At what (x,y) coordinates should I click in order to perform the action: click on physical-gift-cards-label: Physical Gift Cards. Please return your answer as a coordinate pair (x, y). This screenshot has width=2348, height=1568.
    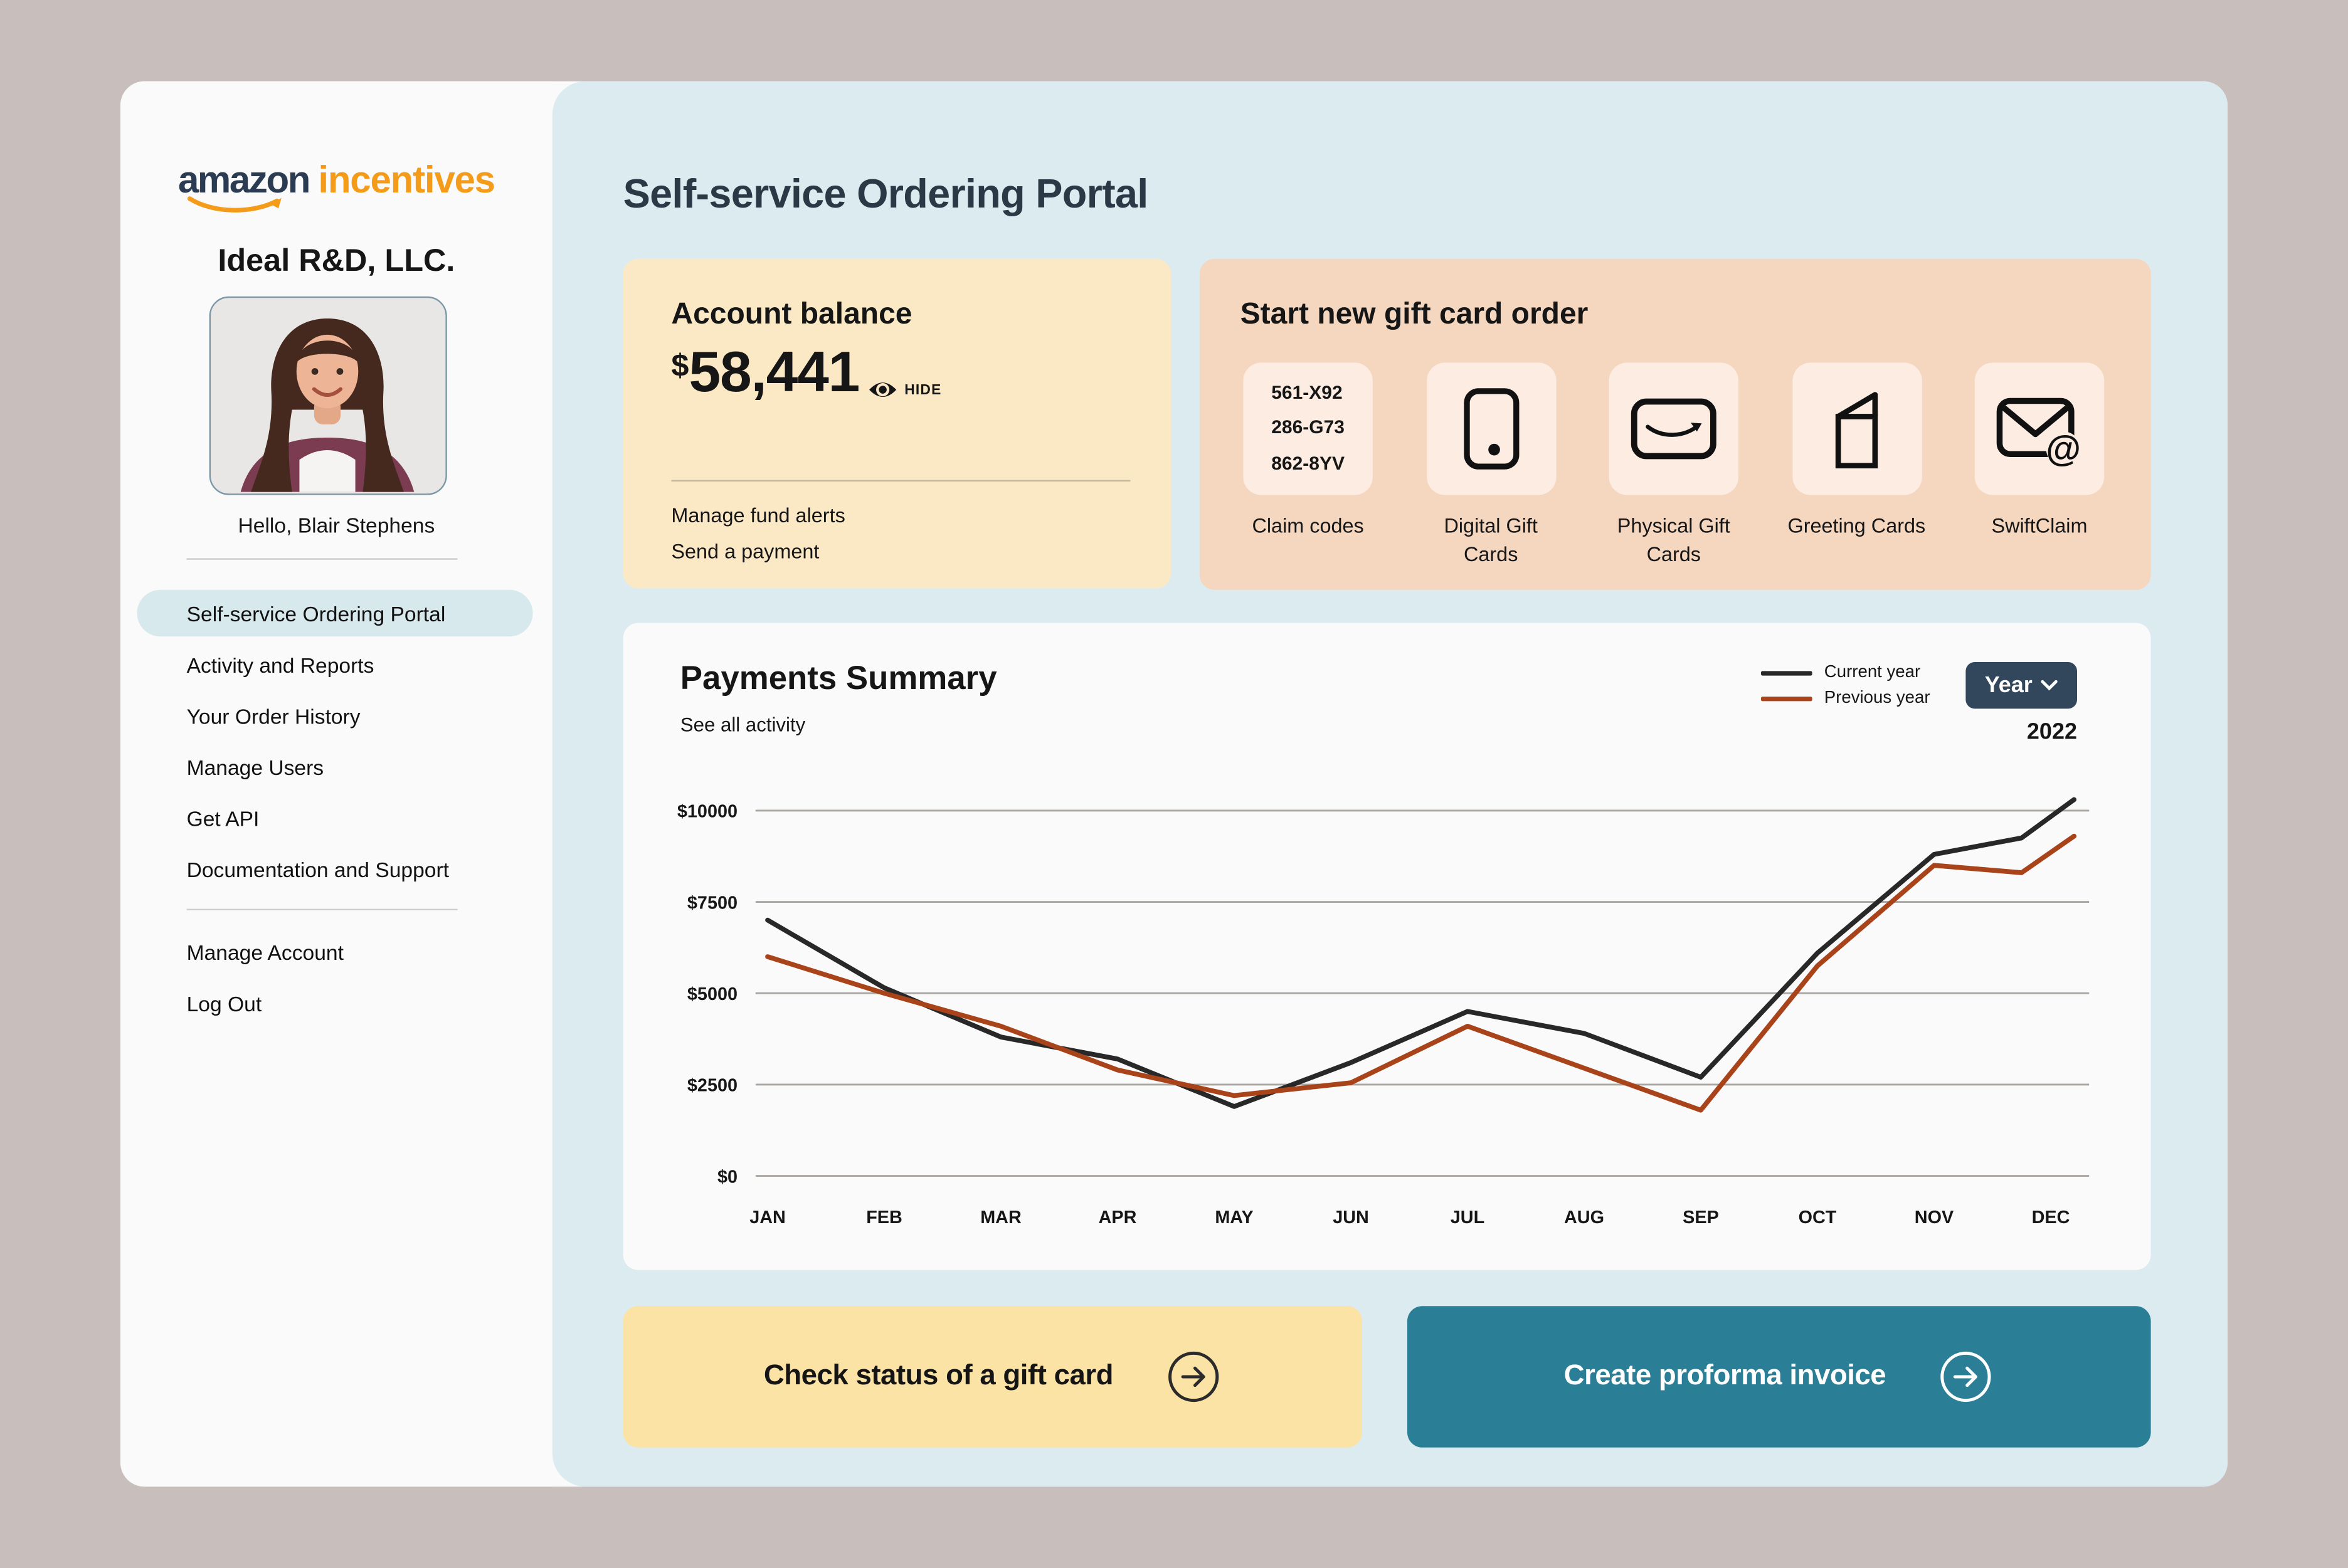
    Looking at the image, I should click on (1673, 540).